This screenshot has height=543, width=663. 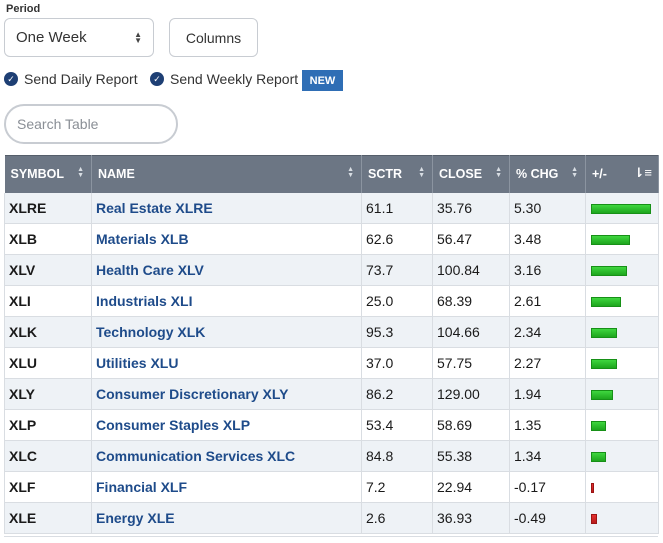 What do you see at coordinates (48, 332) in the screenshot?
I see `symbol-cell: XLK` at bounding box center [48, 332].